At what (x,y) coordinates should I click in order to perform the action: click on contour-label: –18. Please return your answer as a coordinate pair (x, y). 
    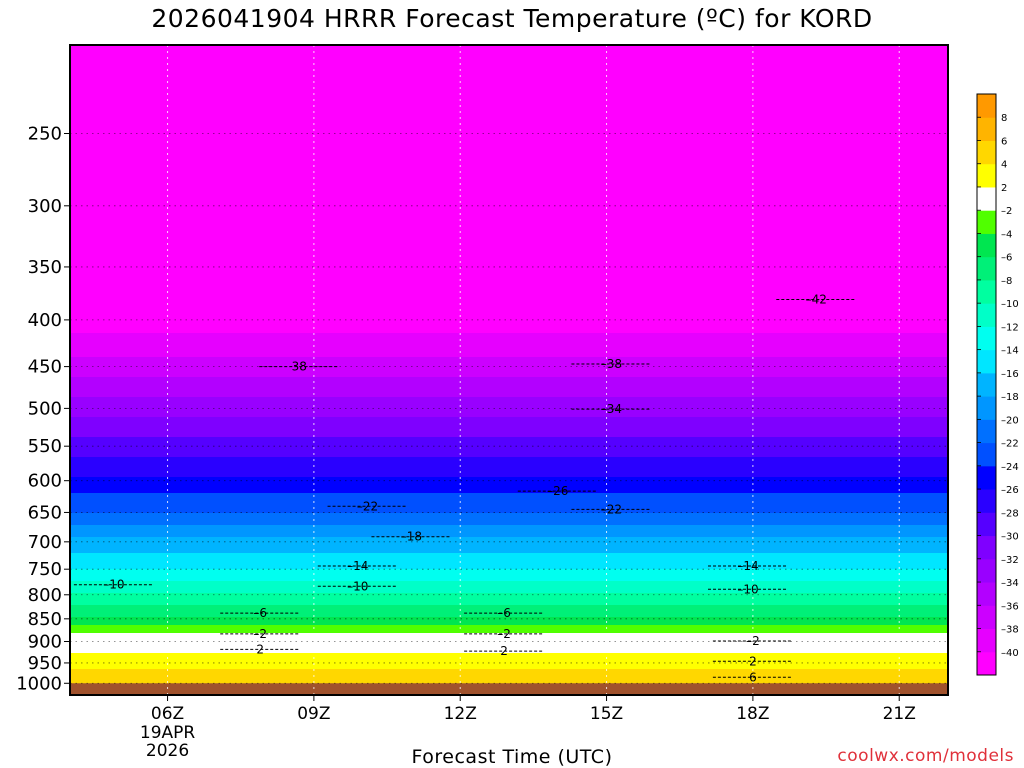
    Looking at the image, I should click on (411, 537).